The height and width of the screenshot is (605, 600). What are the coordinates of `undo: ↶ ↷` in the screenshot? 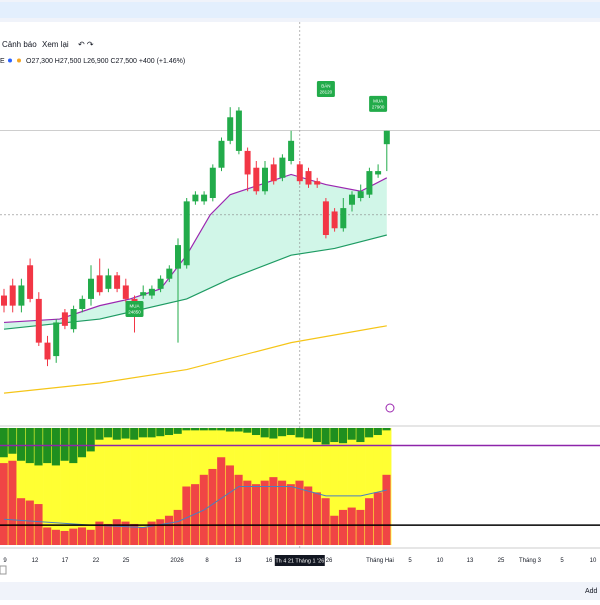 It's located at (86, 44).